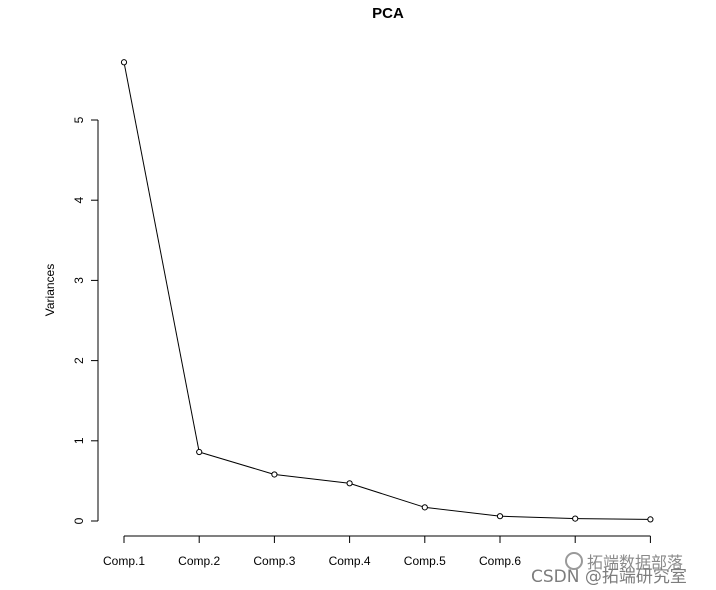 Image resolution: width=716 pixels, height=590 pixels. Describe the element at coordinates (79, 440) in the screenshot. I see `y-tick-label: 1` at that location.